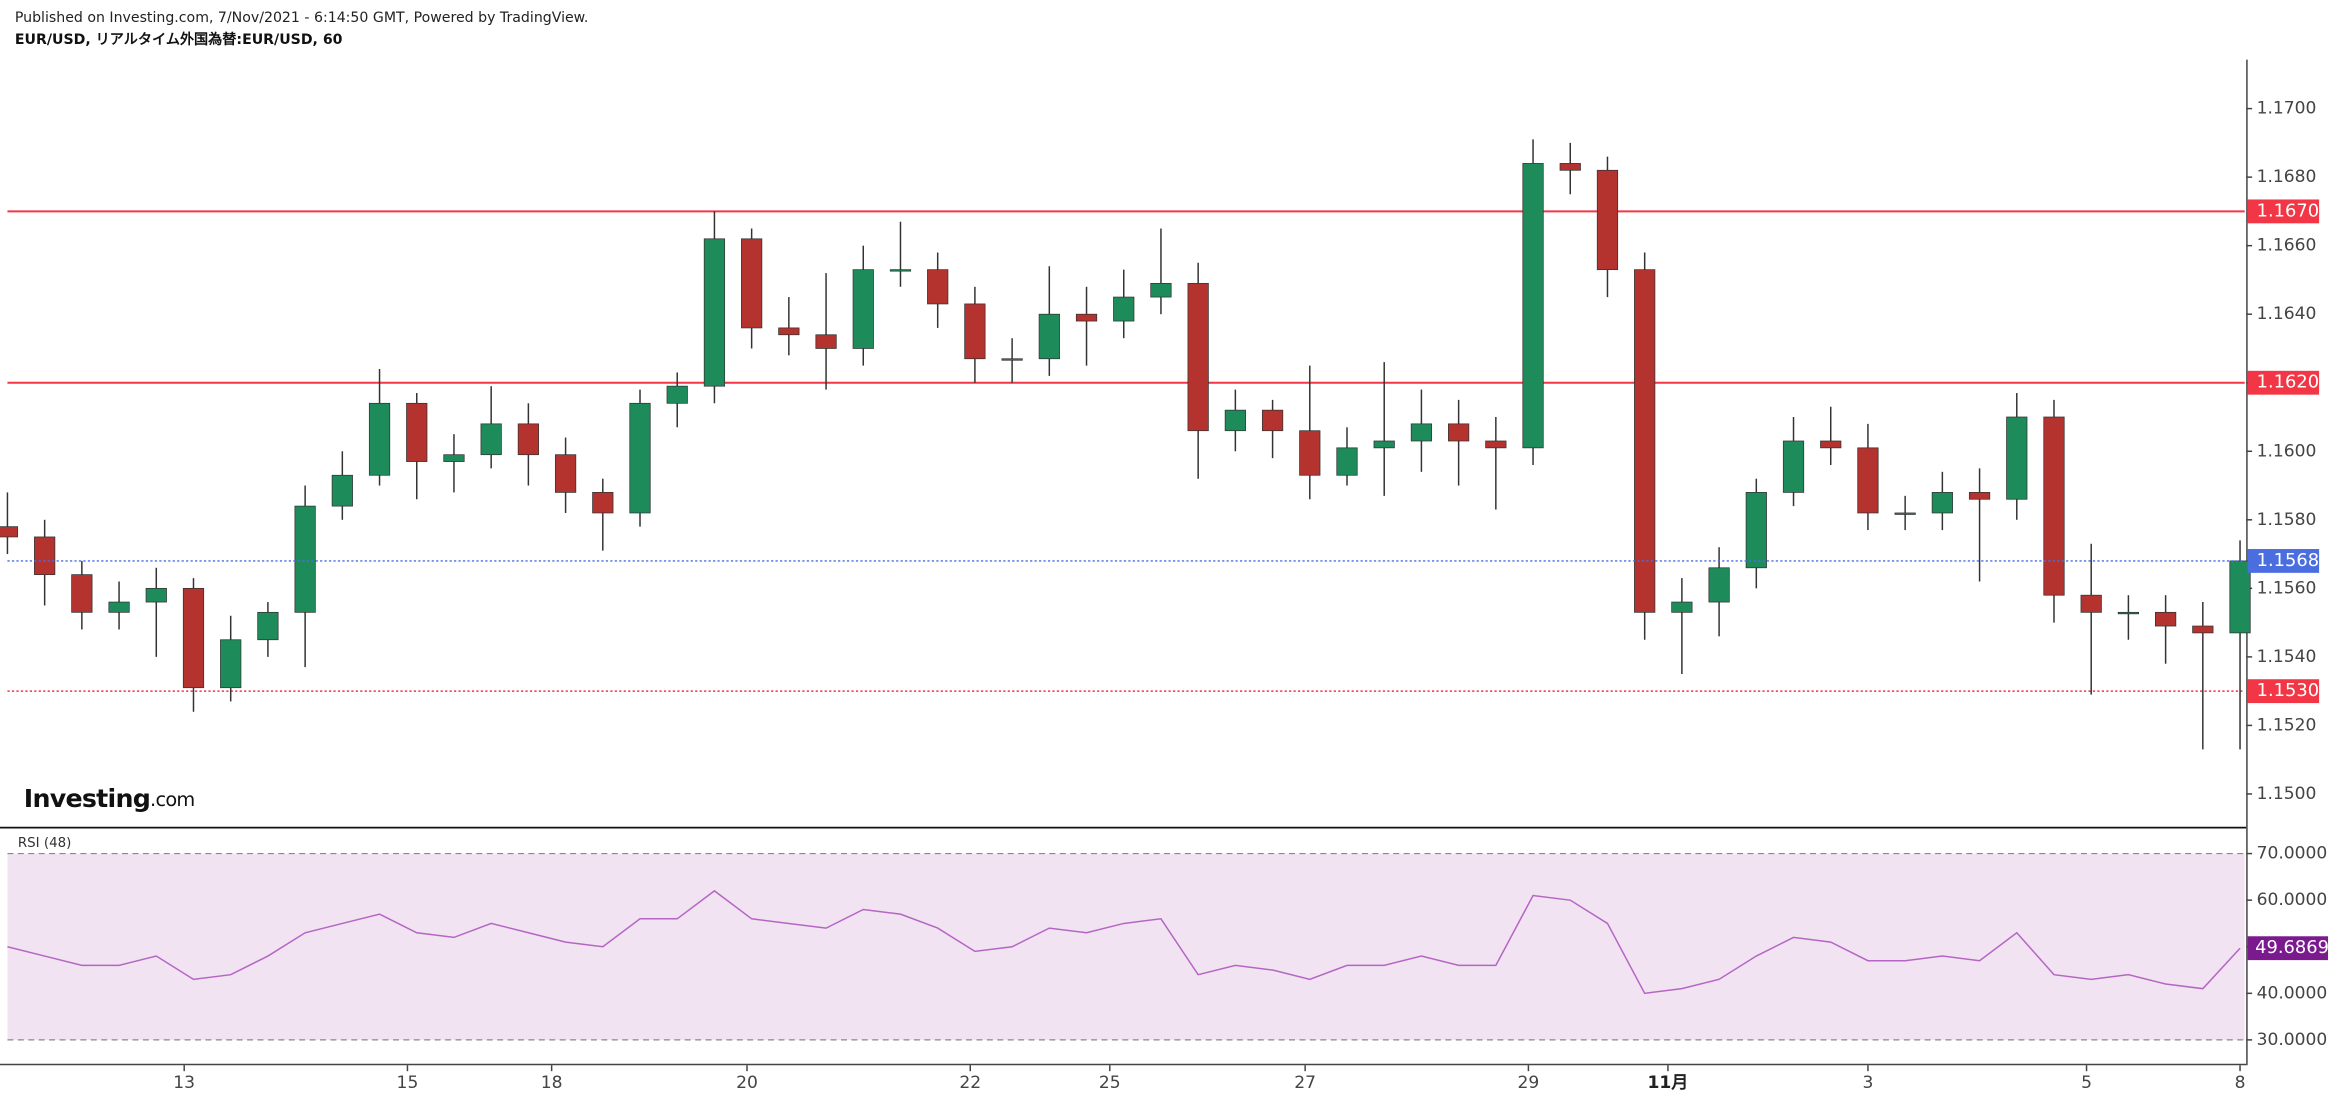  What do you see at coordinates (2287, 314) in the screenshot?
I see `y-tick-label: 1.1640` at bounding box center [2287, 314].